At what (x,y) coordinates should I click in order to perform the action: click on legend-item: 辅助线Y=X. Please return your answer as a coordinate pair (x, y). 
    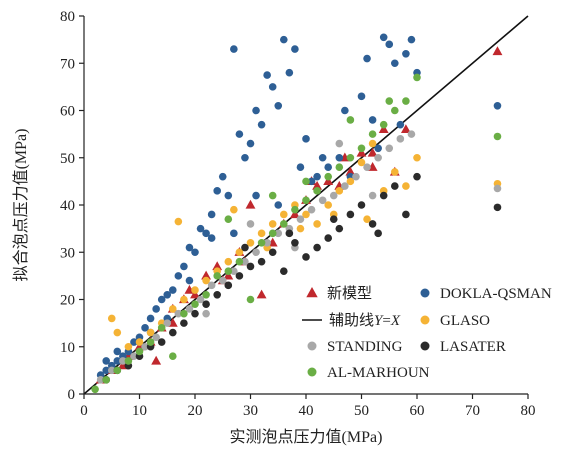
    Looking at the image, I should click on (351, 320).